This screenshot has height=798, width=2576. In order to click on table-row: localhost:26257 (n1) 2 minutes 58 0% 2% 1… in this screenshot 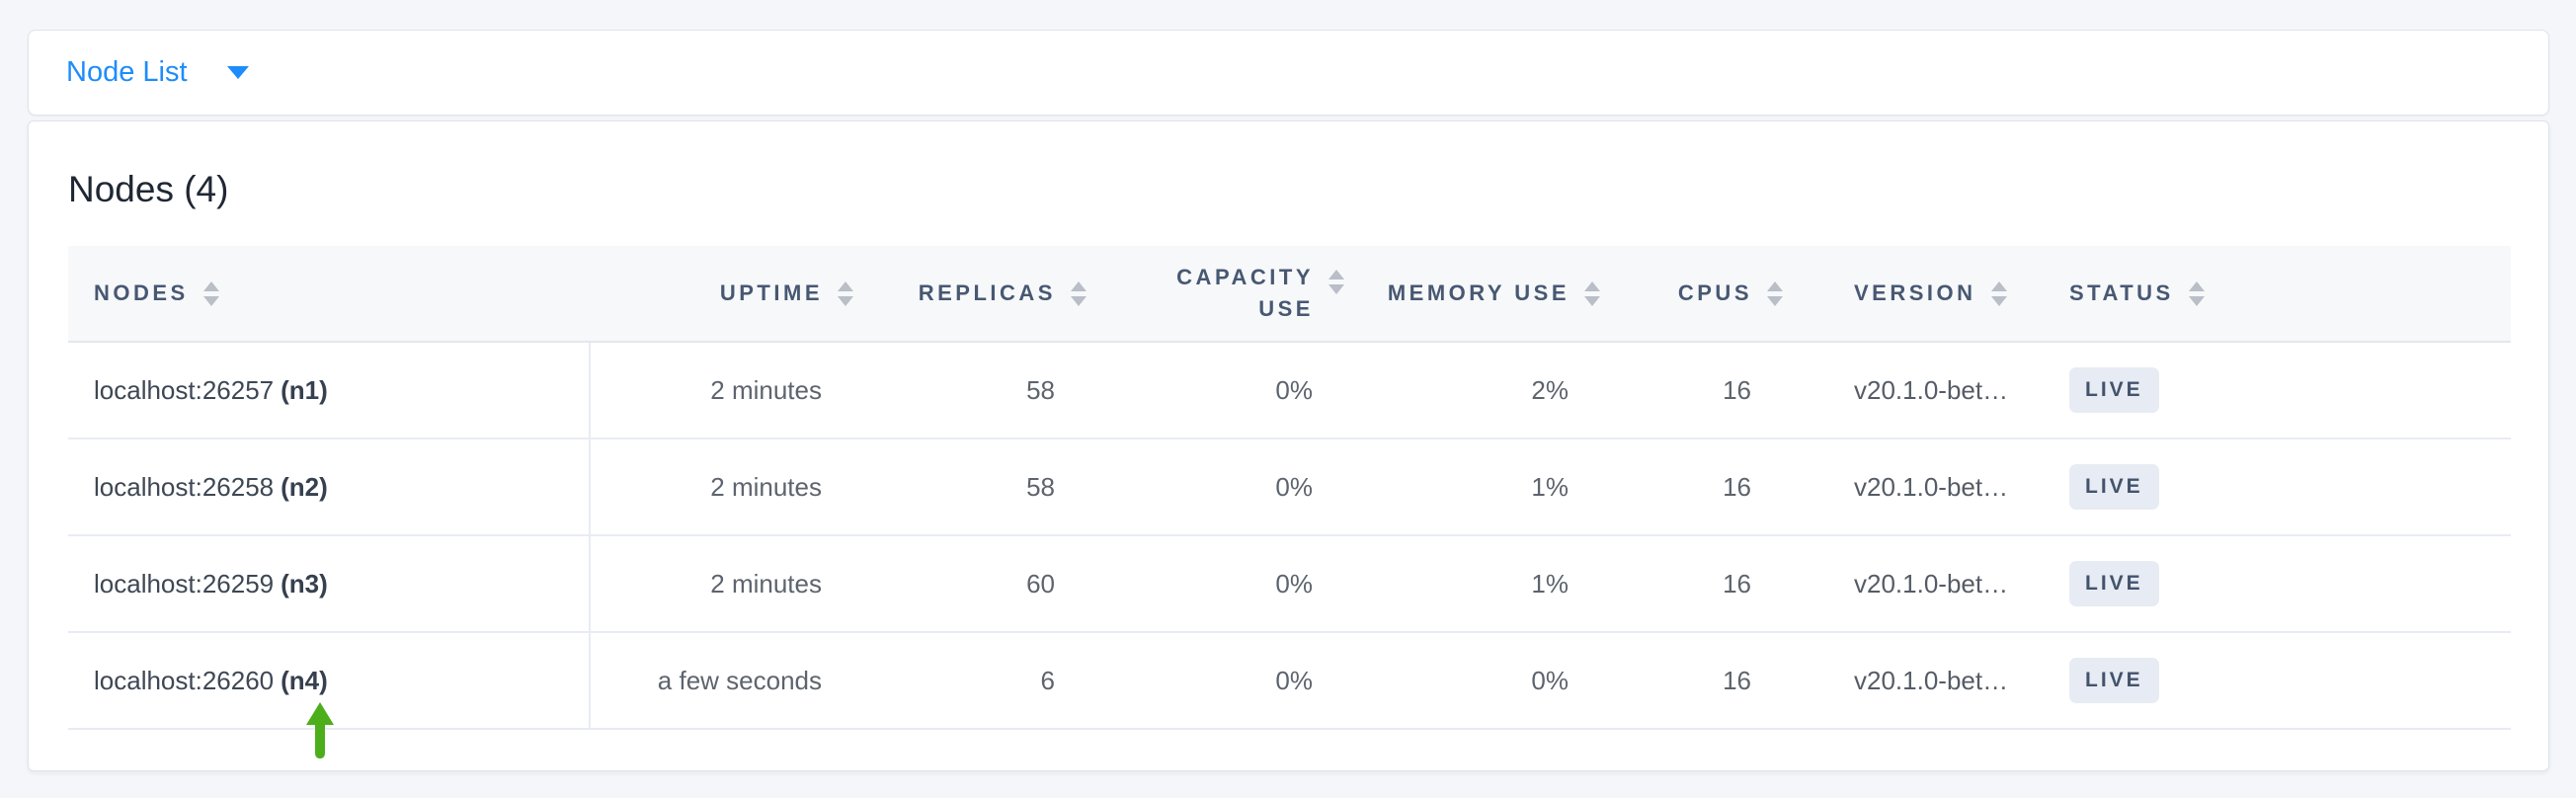, I will do `click(1289, 390)`.